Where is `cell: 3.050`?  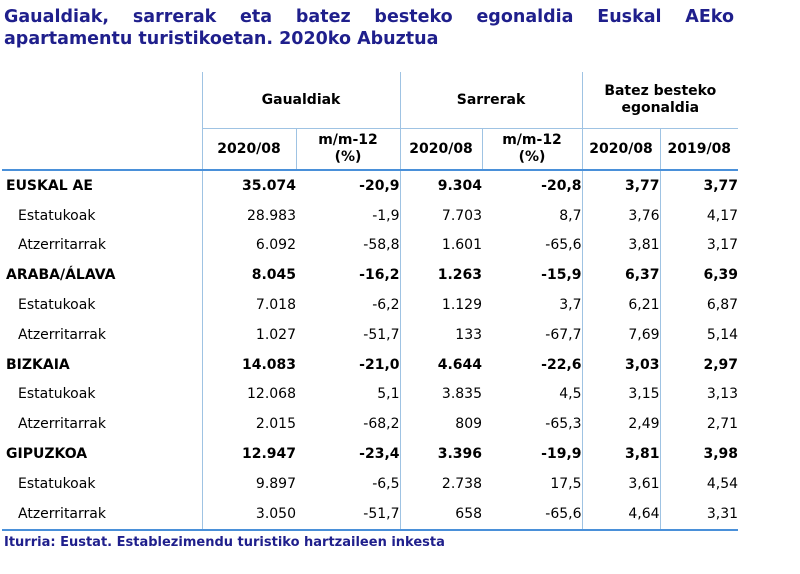 cell: 3.050 is located at coordinates (248, 514).